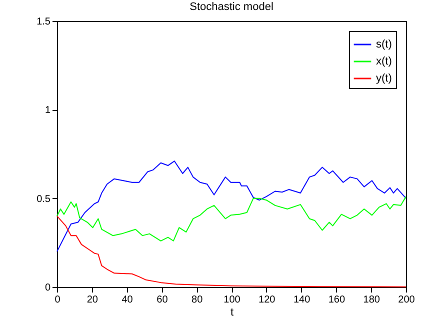  I want to click on x-tick-label: 40, so click(128, 300).